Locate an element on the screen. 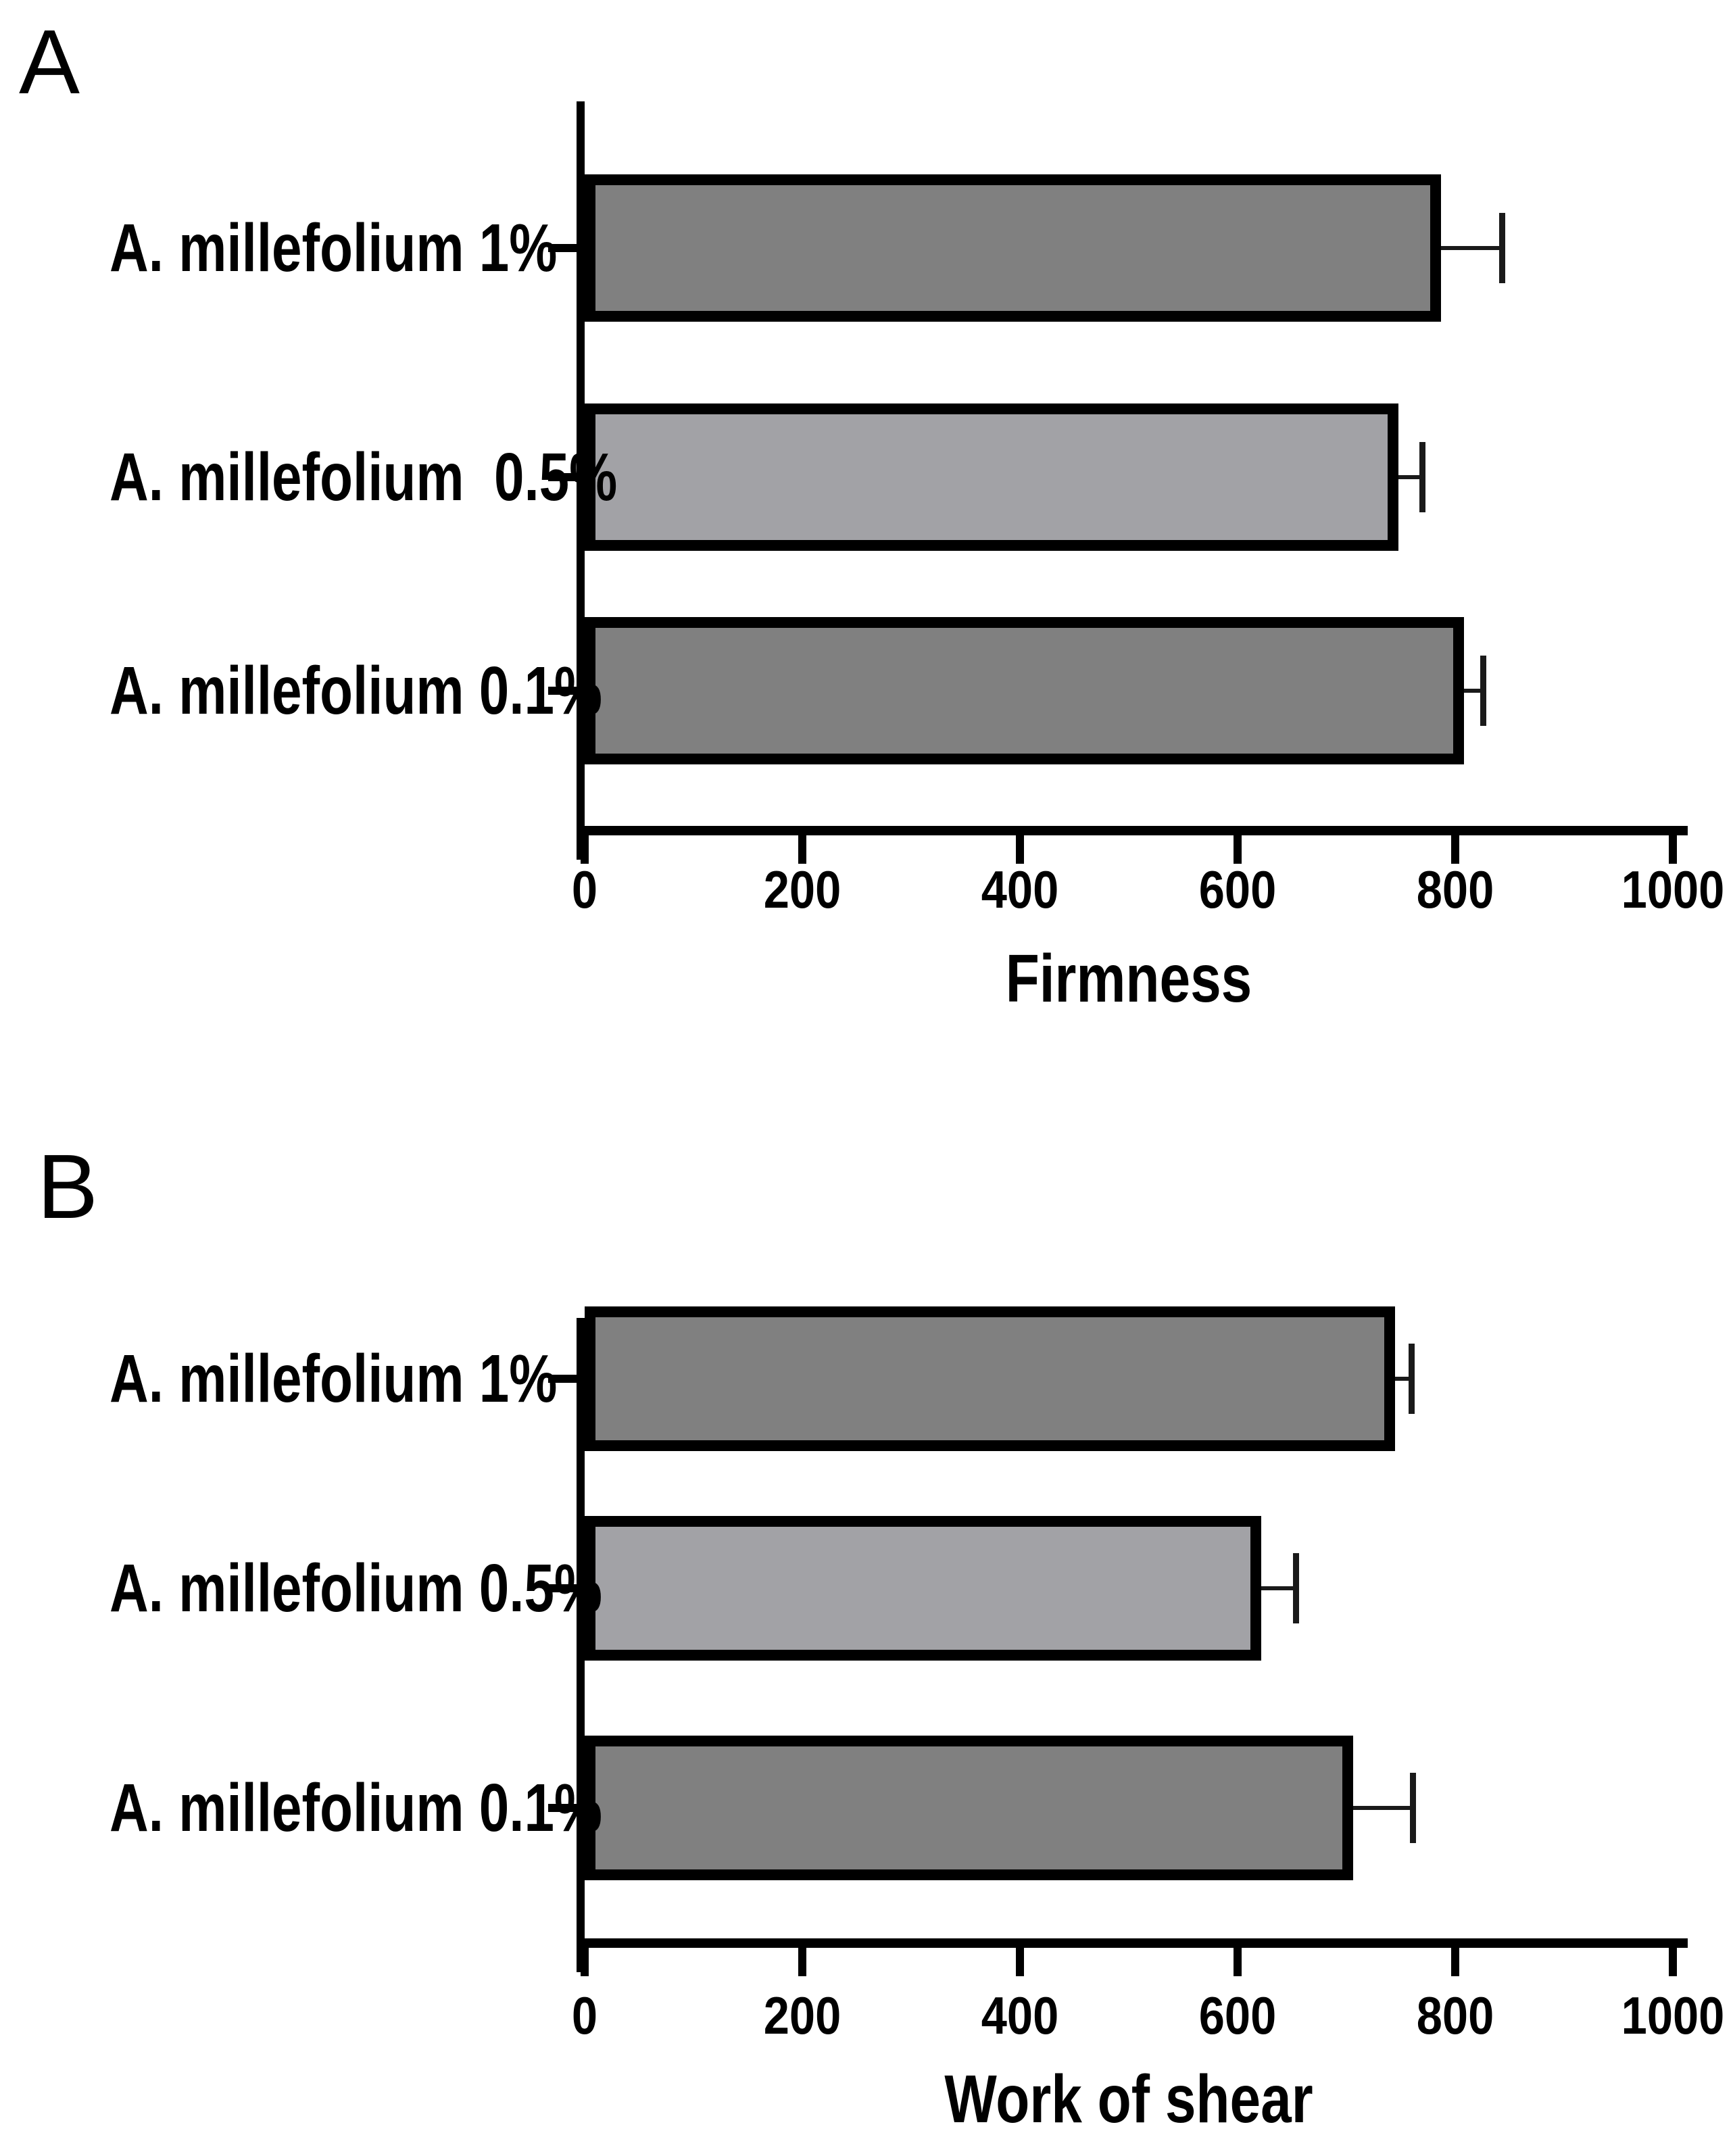 This screenshot has width=1733, height=2156. panel-a-letter: A is located at coordinates (49, 62).